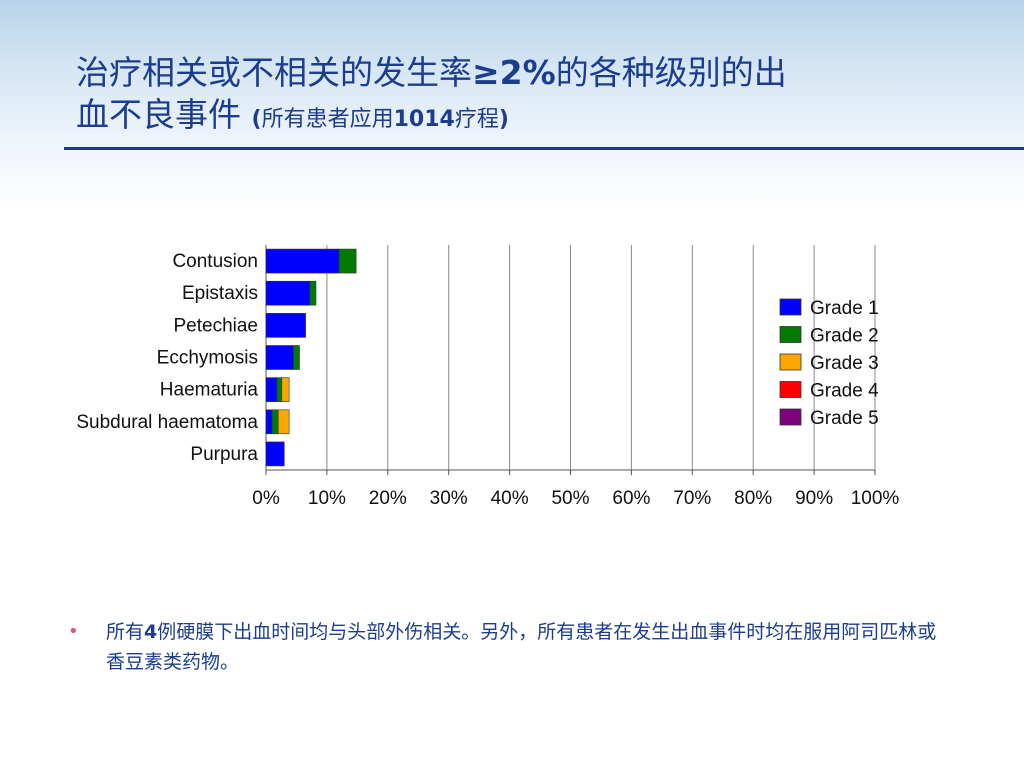 The width and height of the screenshot is (1024, 768). I want to click on legend-label: Grade 5, so click(844, 418).